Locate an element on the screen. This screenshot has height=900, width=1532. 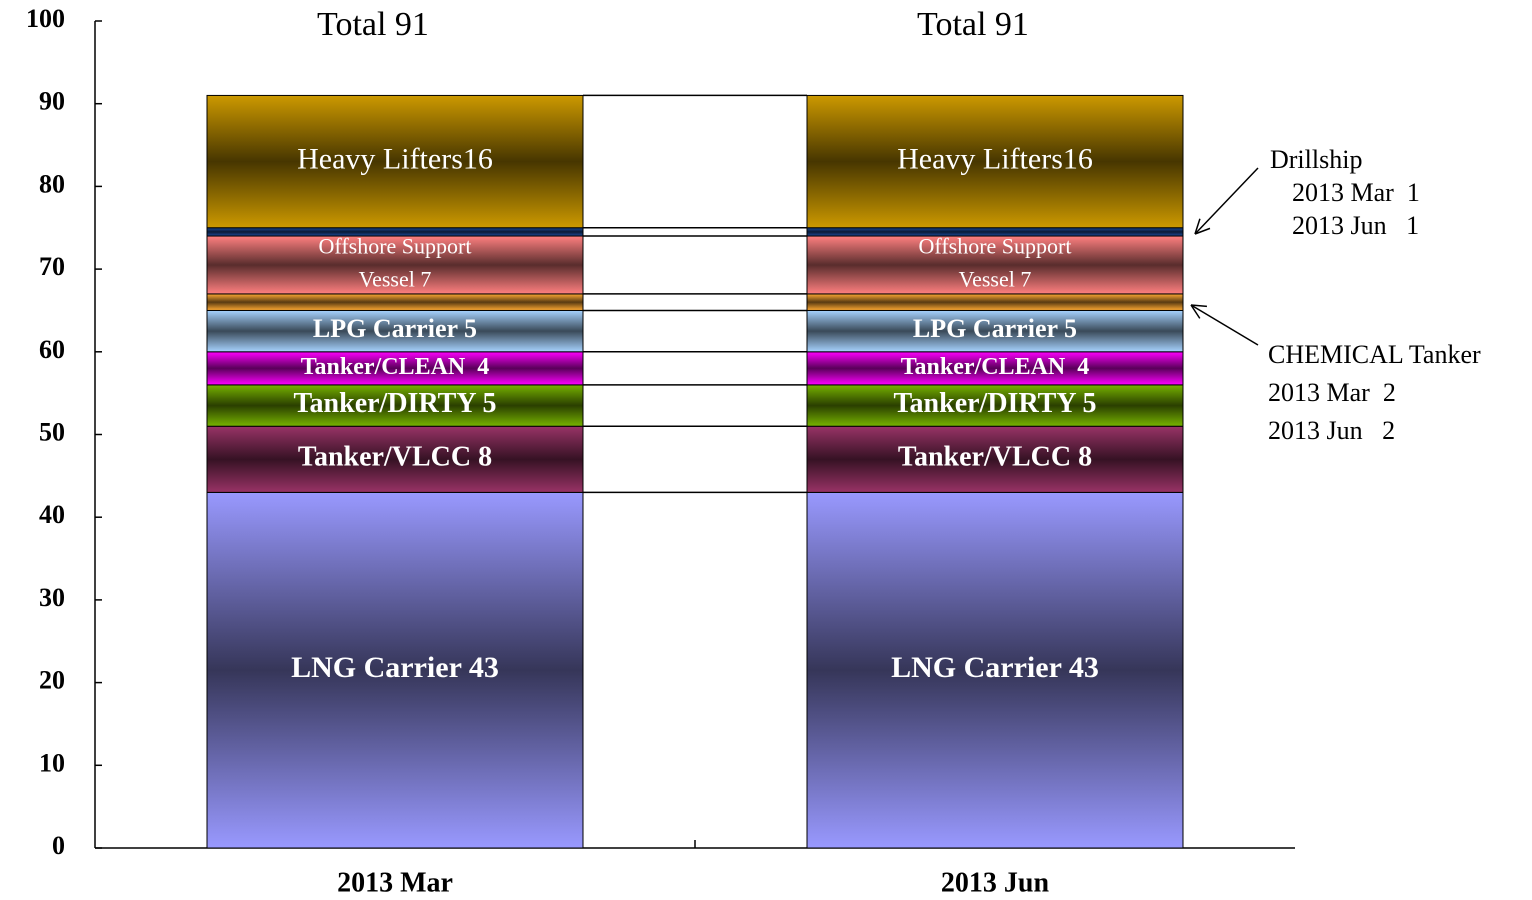
y-tick-label: 0 is located at coordinates (58, 845).